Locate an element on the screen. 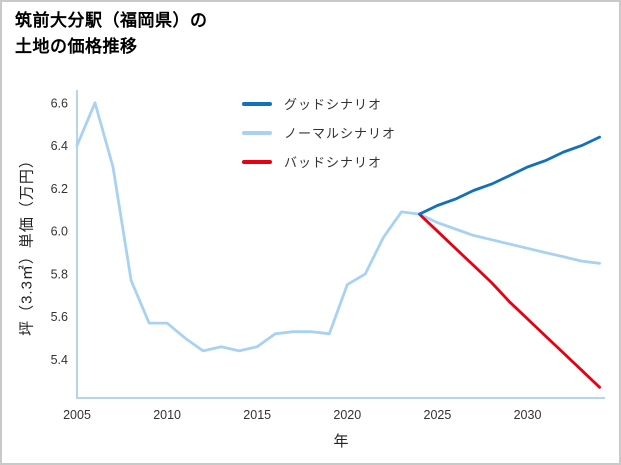 The width and height of the screenshot is (621, 465). x-tick-label: 2030 is located at coordinates (528, 415).